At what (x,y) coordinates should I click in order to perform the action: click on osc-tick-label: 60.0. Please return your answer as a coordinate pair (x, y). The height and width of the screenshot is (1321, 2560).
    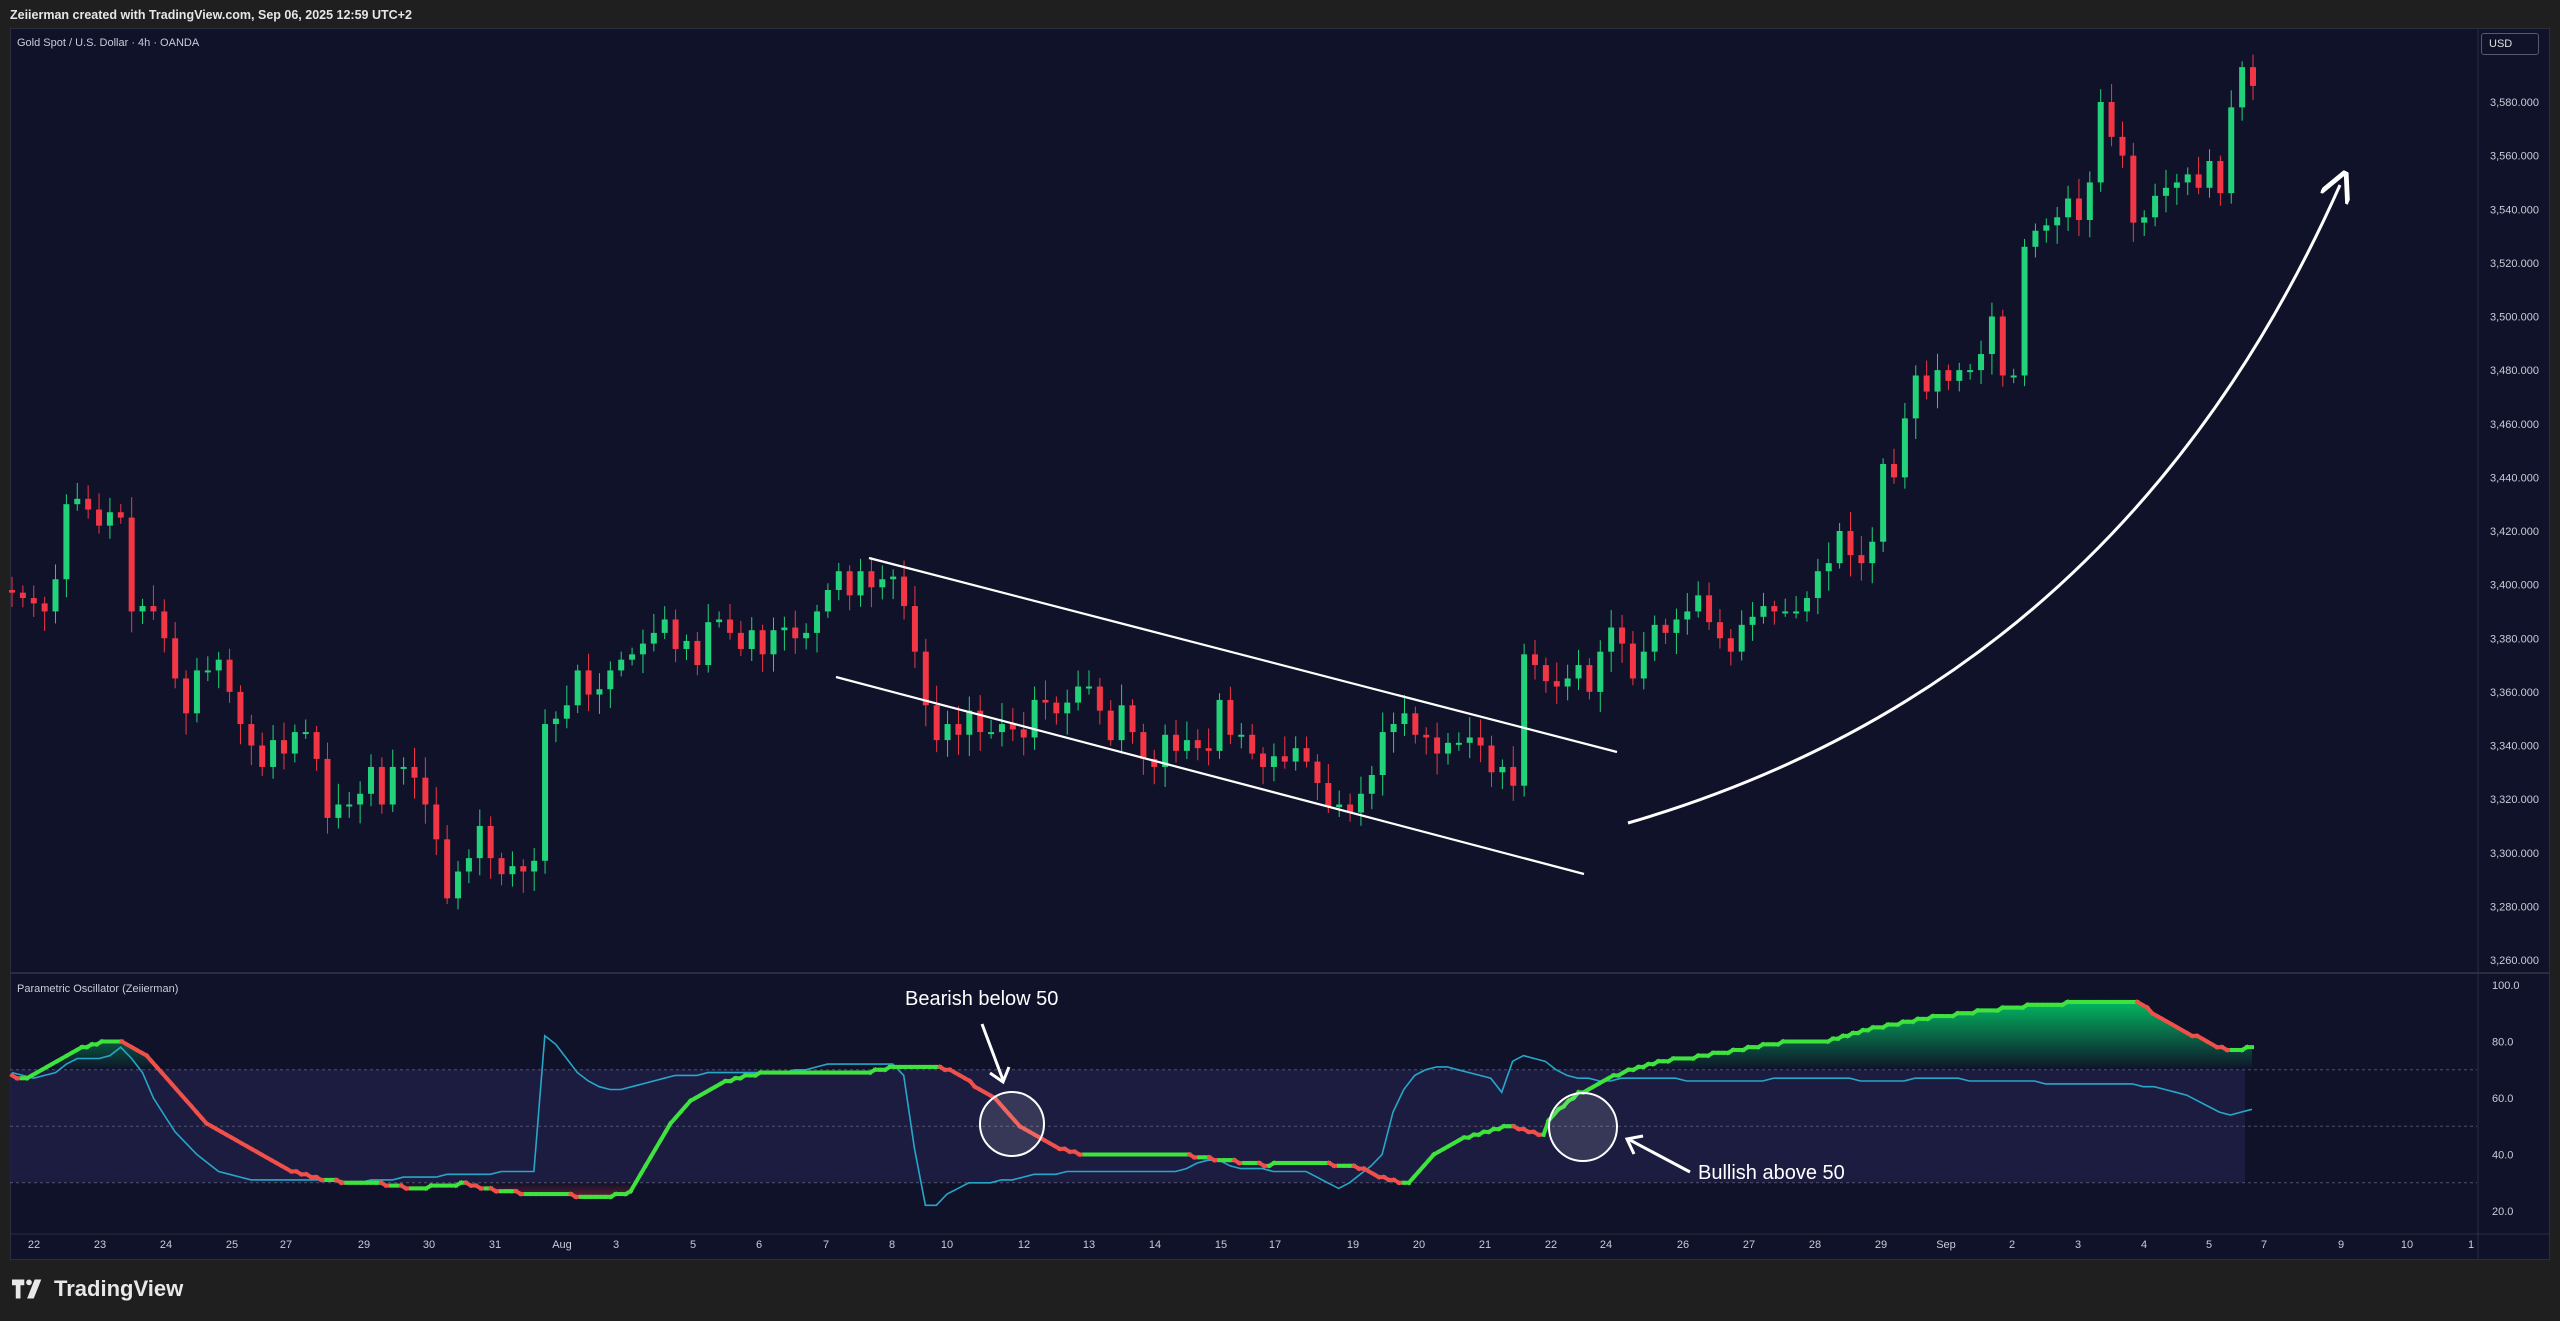
    Looking at the image, I should click on (2502, 1099).